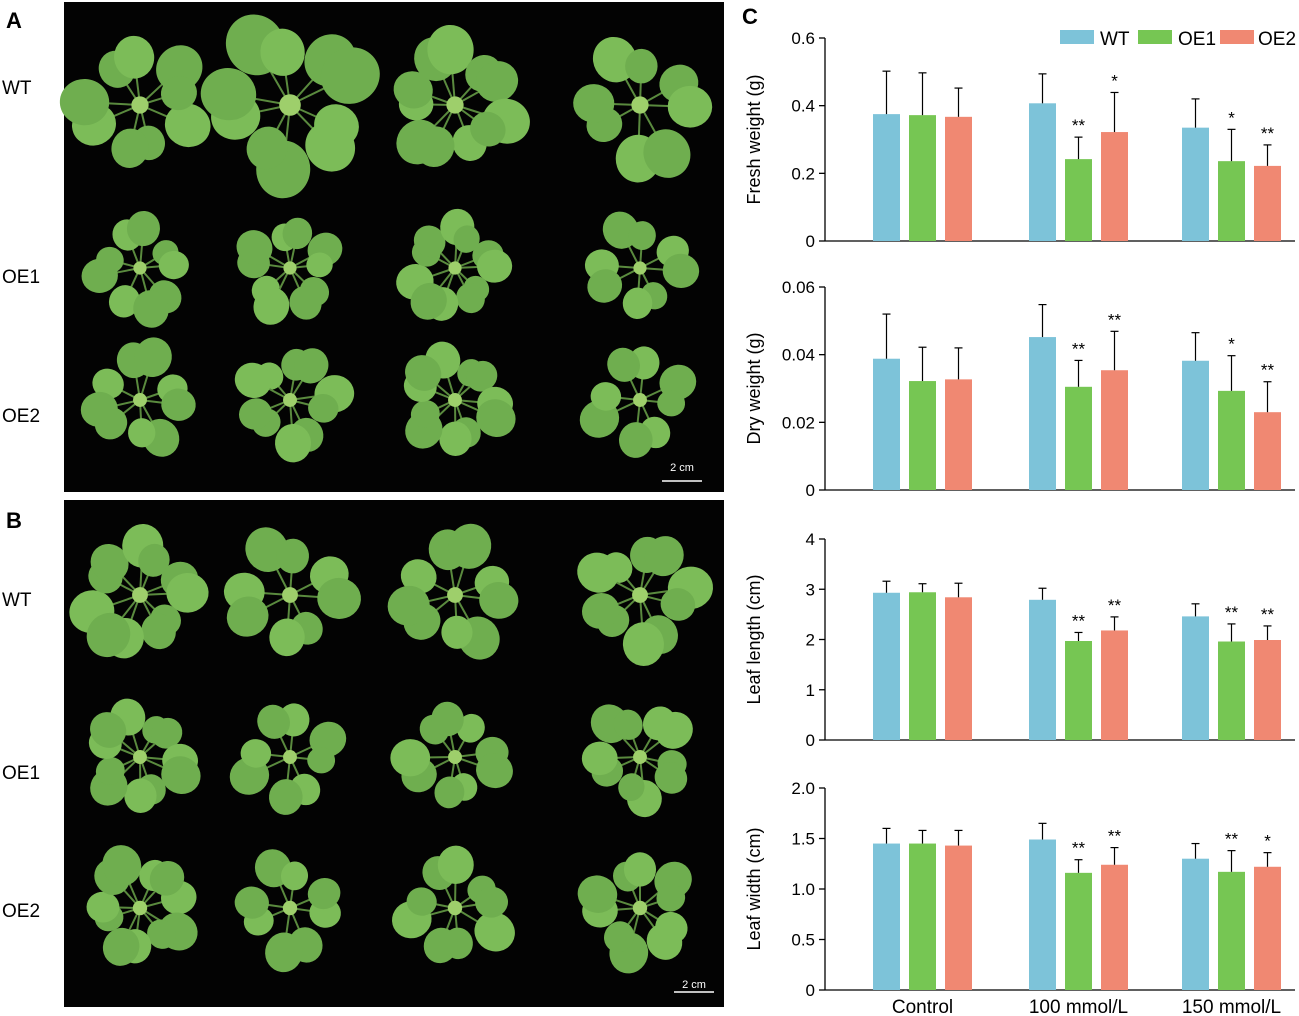 This screenshot has height=1016, width=1299. Describe the element at coordinates (1019, 640) in the screenshot. I see `bar-chart: 0 1 2 3 4 Leaf length (cm) ** ** ** **` at that location.